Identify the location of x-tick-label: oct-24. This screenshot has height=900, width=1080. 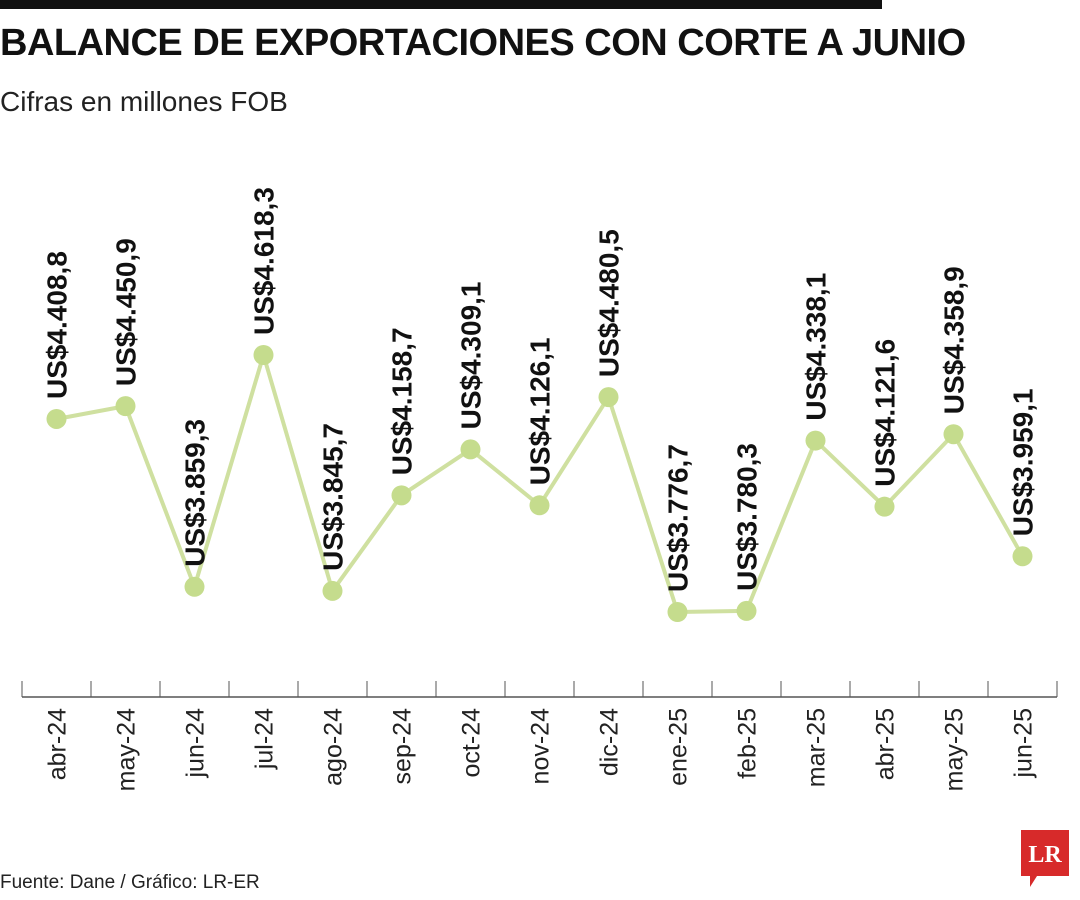
(472, 743).